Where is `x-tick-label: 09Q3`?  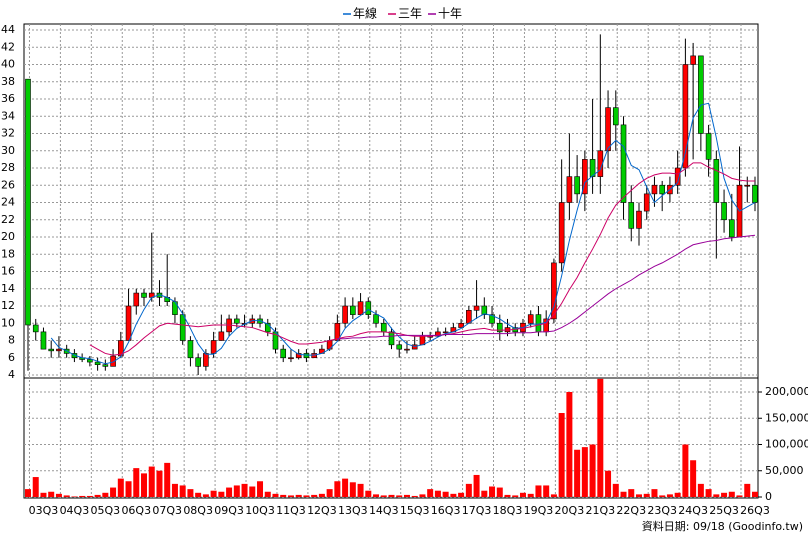 x-tick-label: 09Q3 is located at coordinates (229, 510).